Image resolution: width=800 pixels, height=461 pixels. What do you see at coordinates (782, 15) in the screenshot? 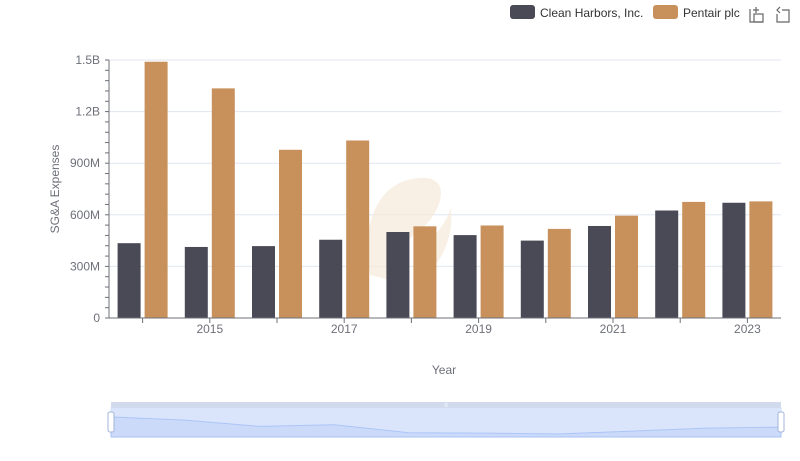
I see `restore-icon` at bounding box center [782, 15].